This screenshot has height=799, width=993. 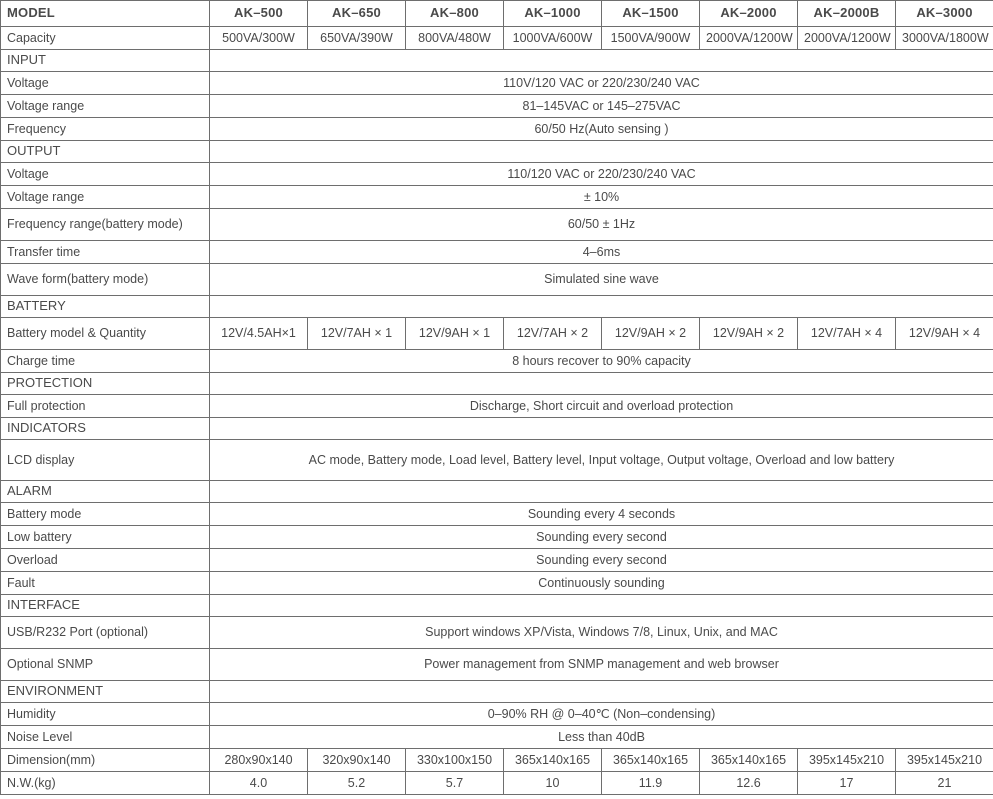 I want to click on section-blank-interface, so click(x=601, y=605).